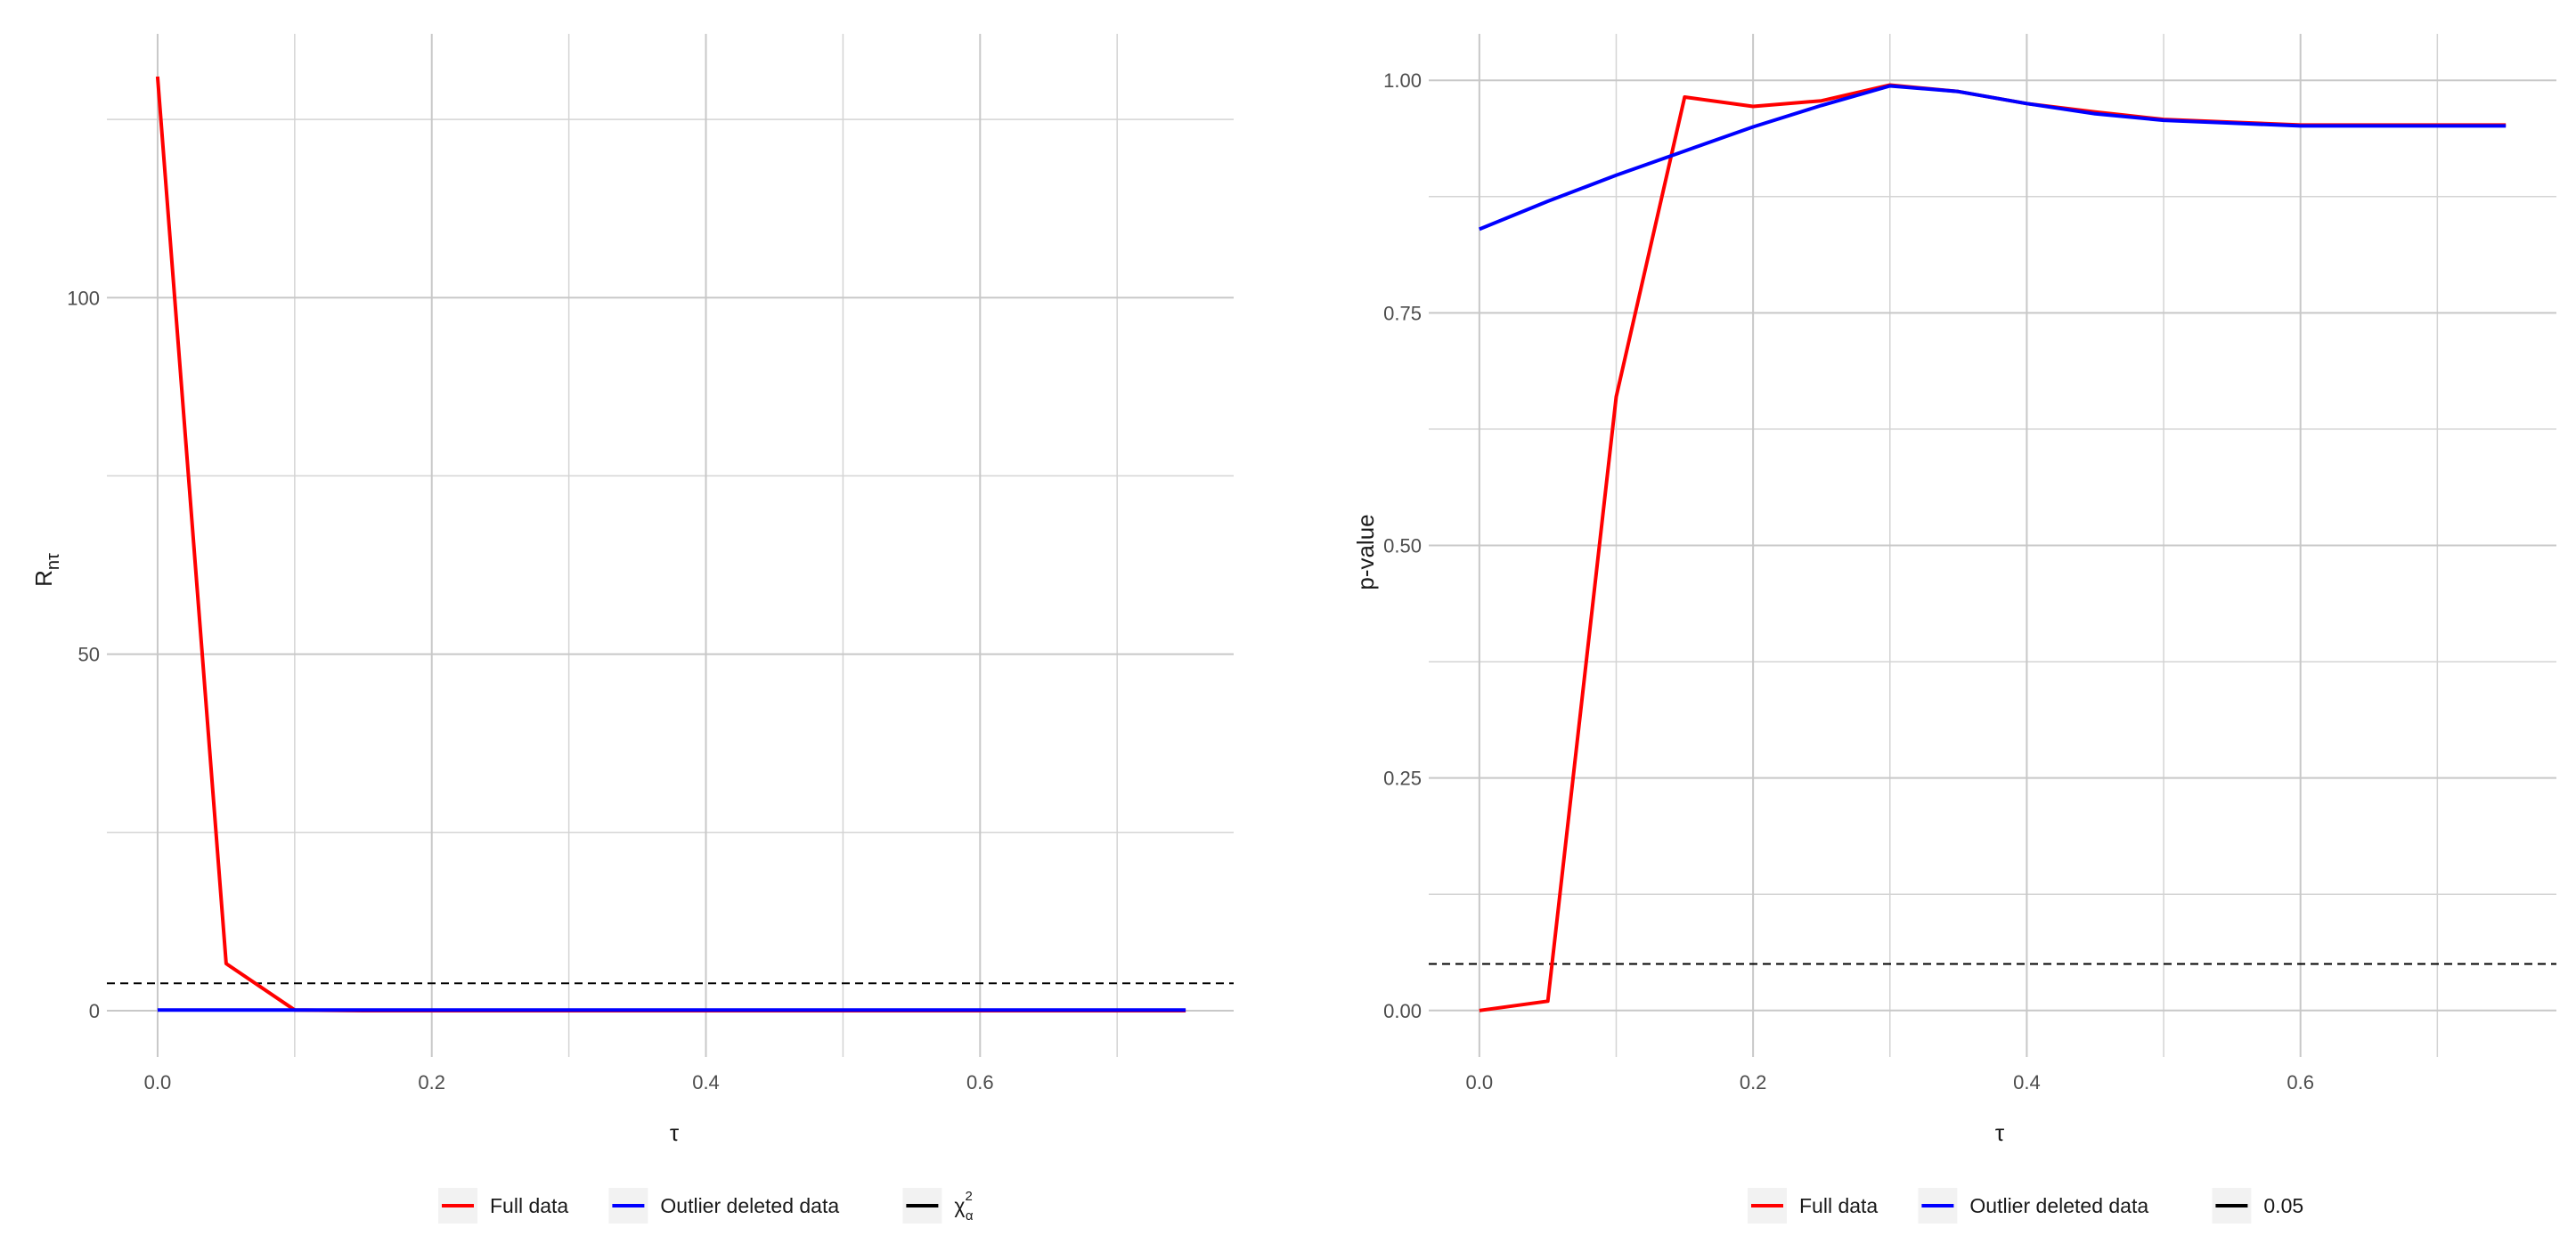 The image size is (2576, 1244). What do you see at coordinates (2000, 1132) in the screenshot?
I see `right-x-axis-title: τ` at bounding box center [2000, 1132].